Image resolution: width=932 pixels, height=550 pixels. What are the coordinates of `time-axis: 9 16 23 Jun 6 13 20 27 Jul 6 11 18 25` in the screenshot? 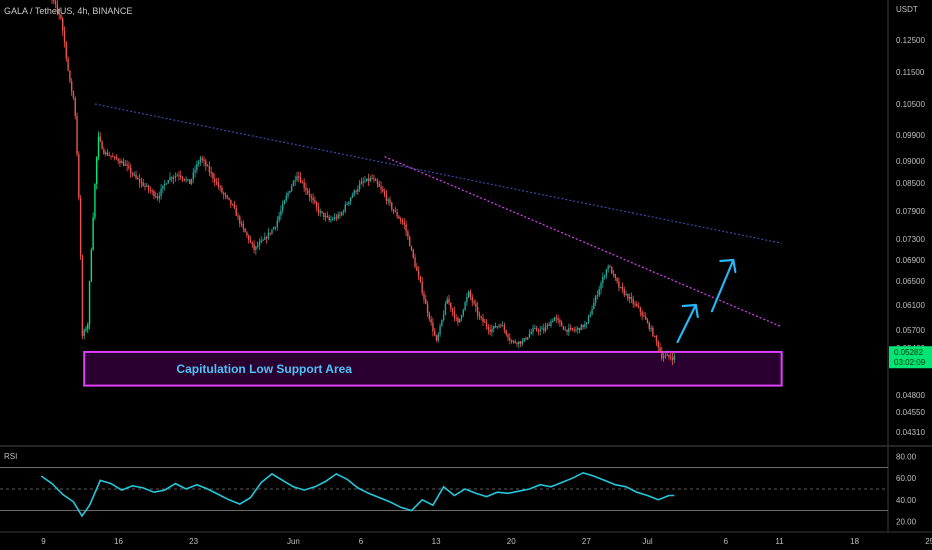 It's located at (486, 541).